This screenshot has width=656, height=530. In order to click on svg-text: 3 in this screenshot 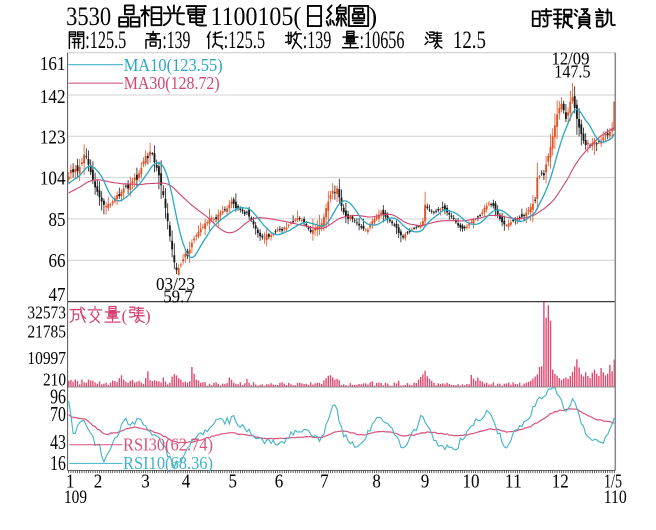, I will do `click(145, 481)`.